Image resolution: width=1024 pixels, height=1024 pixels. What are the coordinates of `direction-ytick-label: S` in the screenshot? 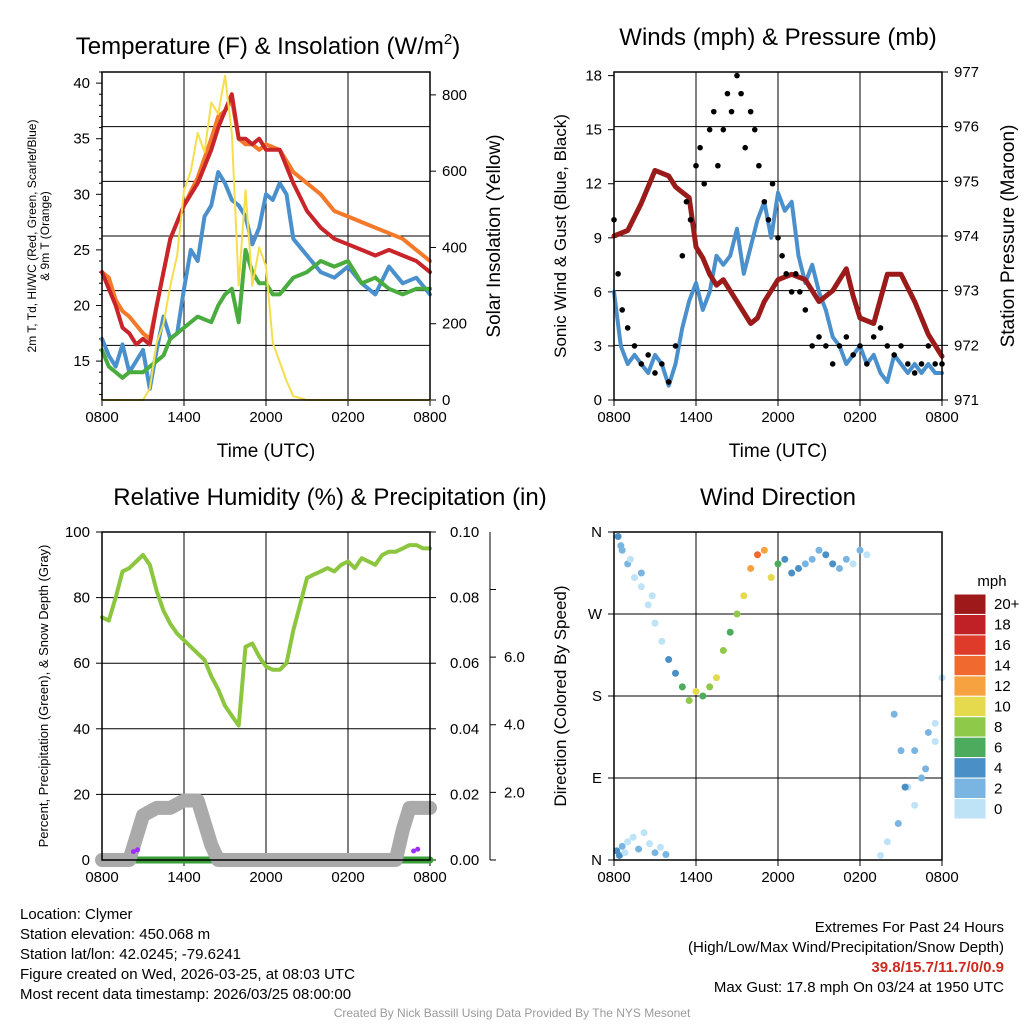 It's located at (597, 696).